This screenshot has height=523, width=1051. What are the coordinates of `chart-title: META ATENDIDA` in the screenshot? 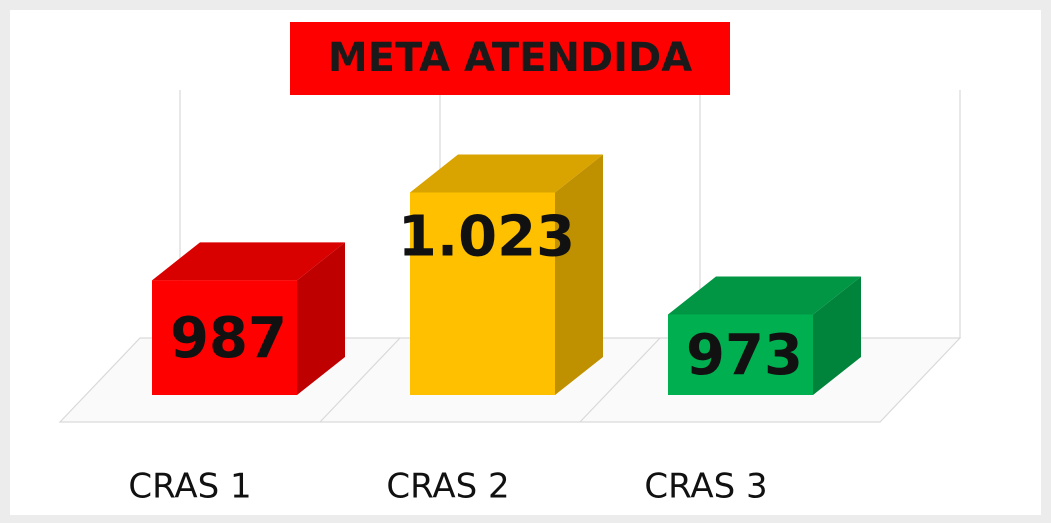 It's located at (510, 58).